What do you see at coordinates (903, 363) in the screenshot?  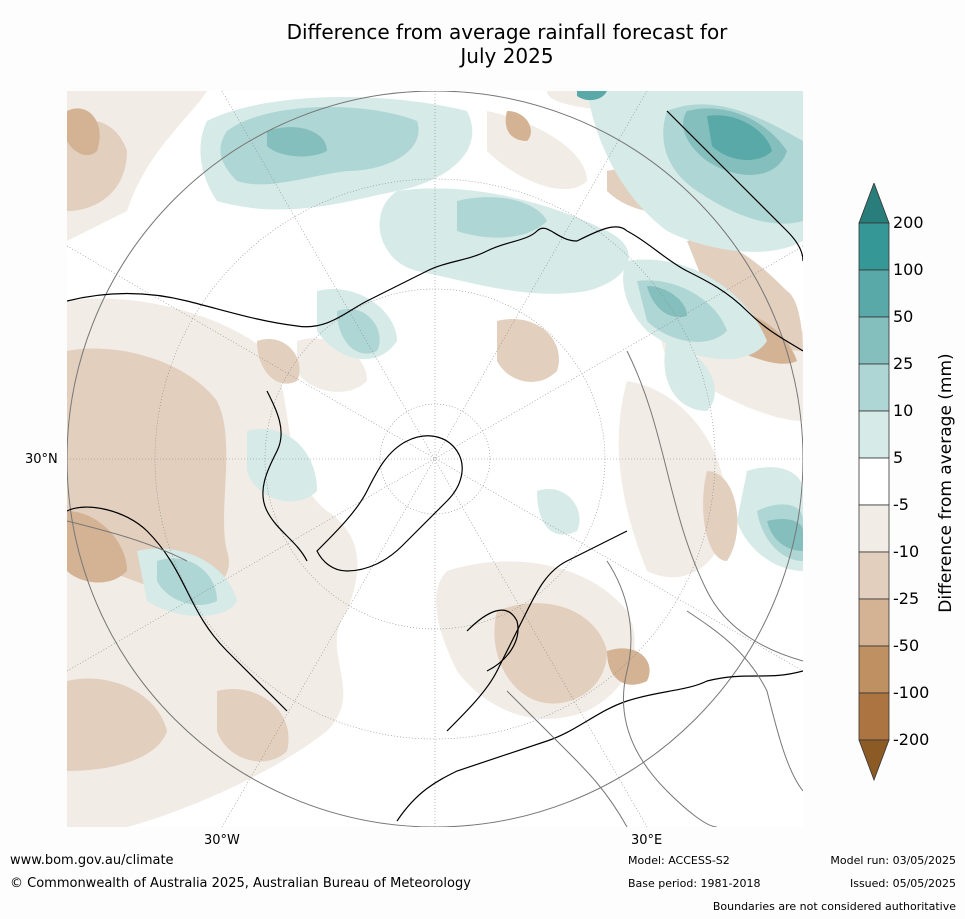 I see `colorbar-tick-label: 25` at bounding box center [903, 363].